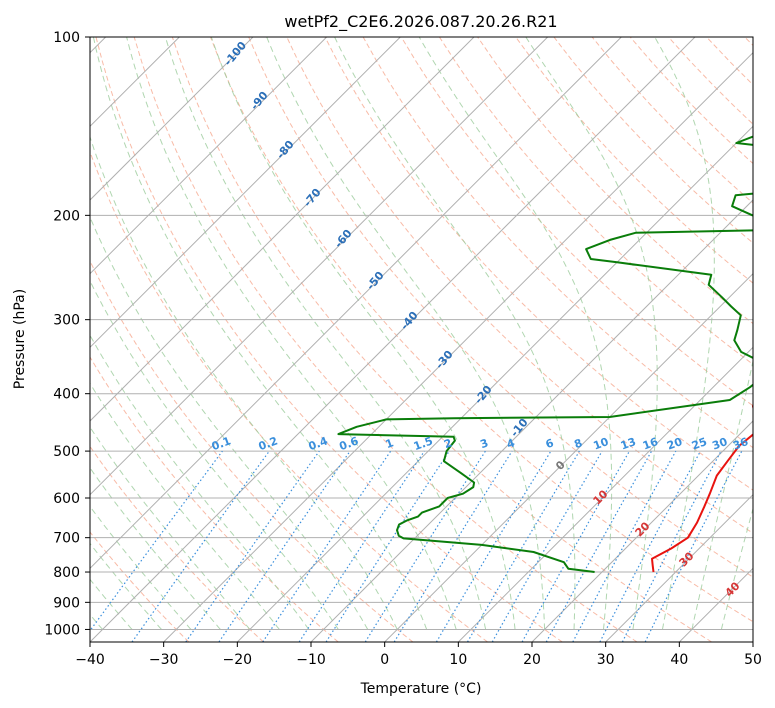 The height and width of the screenshot is (708, 775). I want to click on mixing-ratio-label: 6, so click(550, 443).